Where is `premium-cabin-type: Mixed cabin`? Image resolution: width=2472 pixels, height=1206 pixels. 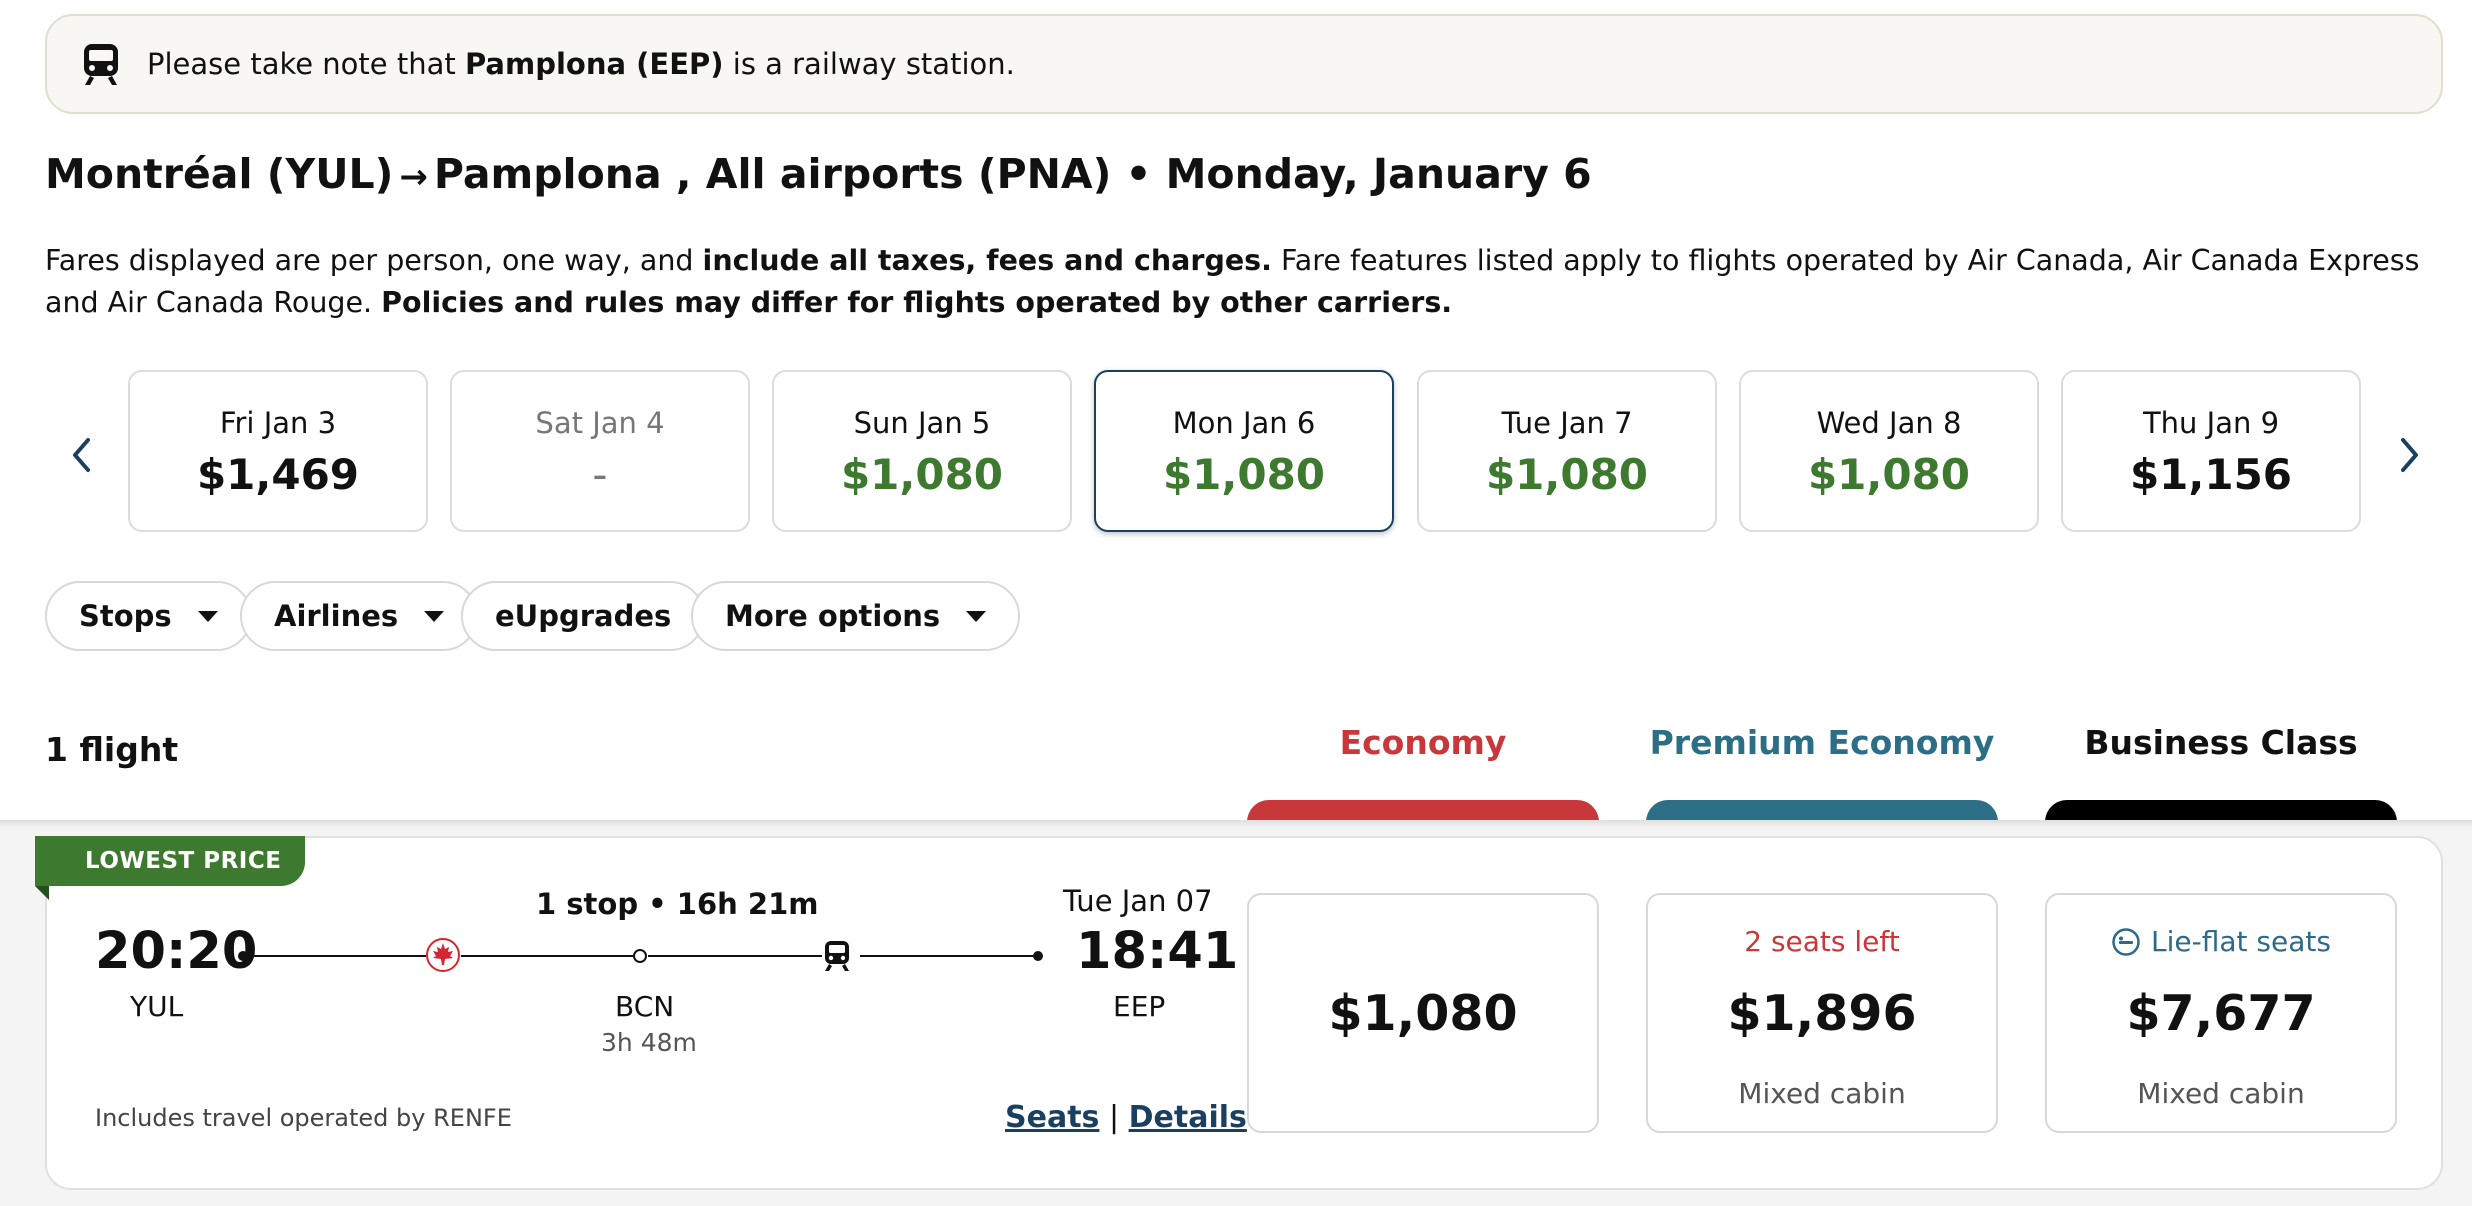 premium-cabin-type: Mixed cabin is located at coordinates (1822, 1093).